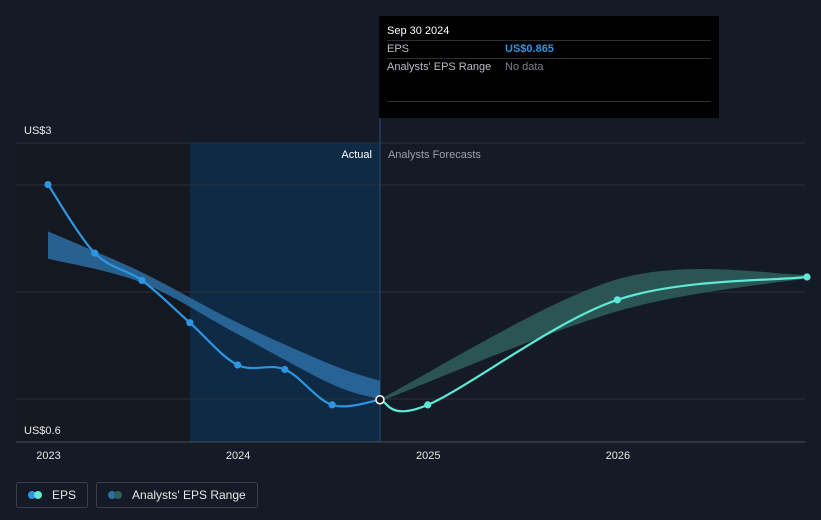  I want to click on eps-line-forecast, so click(593, 344).